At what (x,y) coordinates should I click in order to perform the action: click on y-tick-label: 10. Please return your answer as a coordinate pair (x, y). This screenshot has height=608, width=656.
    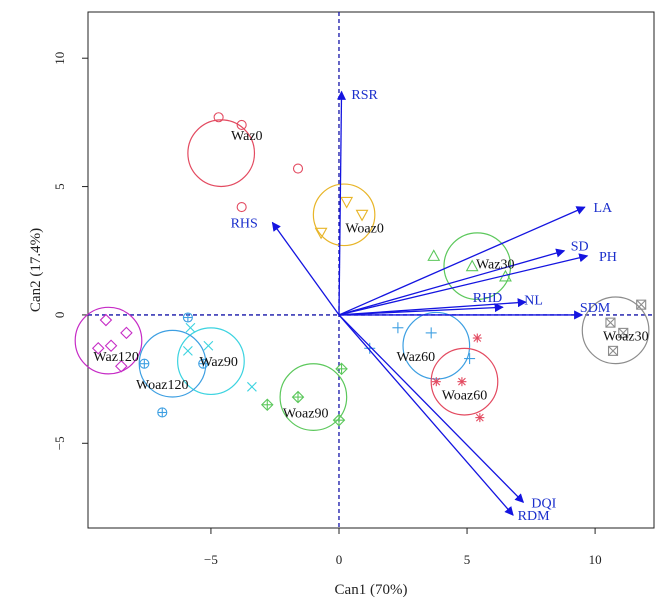
    Looking at the image, I should click on (59, 58).